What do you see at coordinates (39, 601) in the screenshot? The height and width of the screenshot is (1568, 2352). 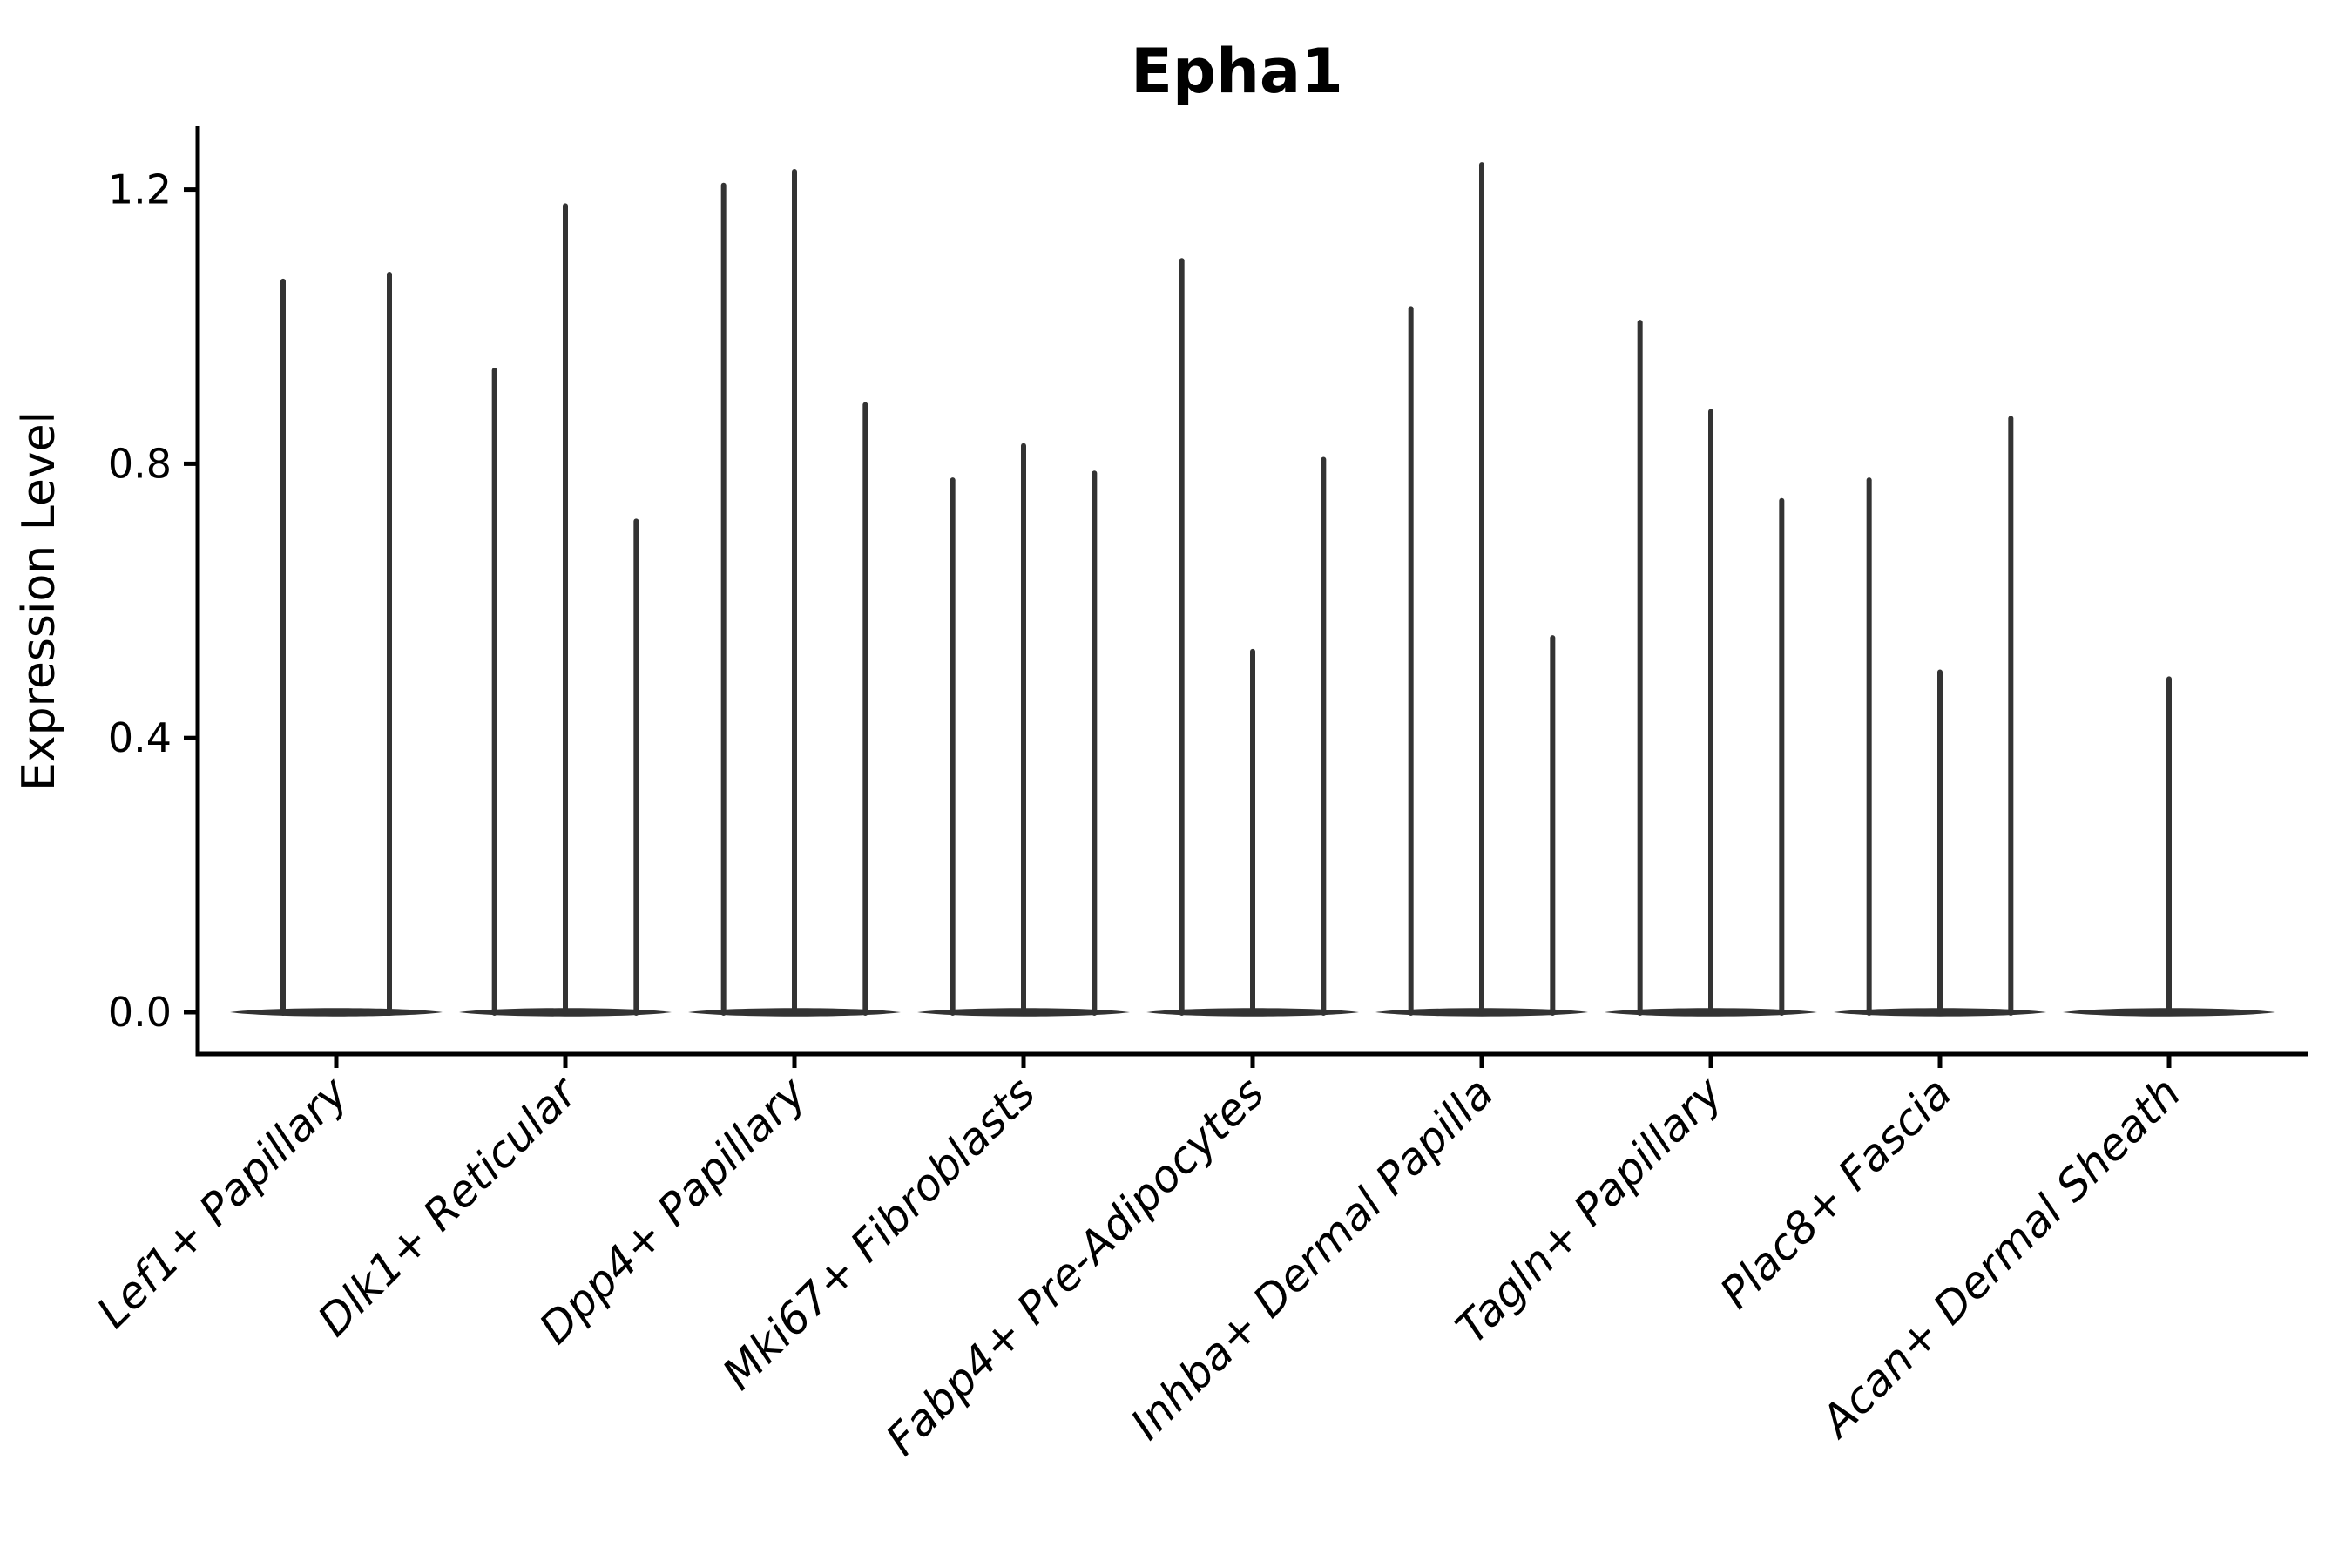 I see `y-axis-label: Expression Level` at bounding box center [39, 601].